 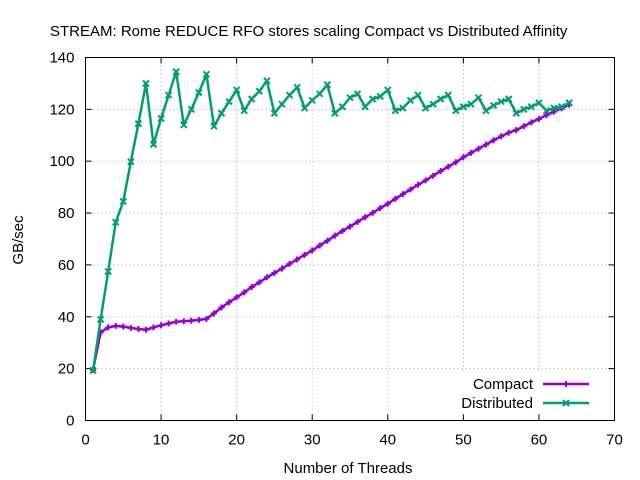 I want to click on y-tick-label: 100, so click(x=61, y=161).